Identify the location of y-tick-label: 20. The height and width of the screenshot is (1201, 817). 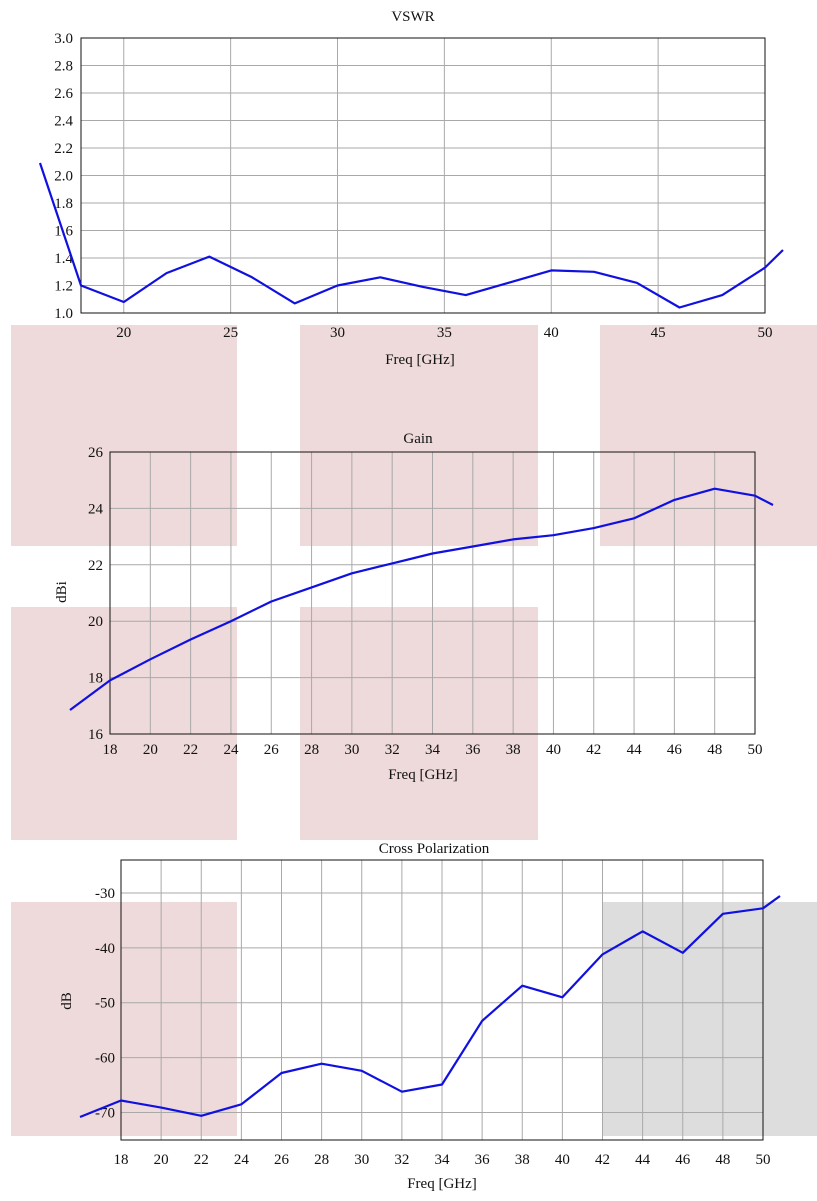
(95, 622).